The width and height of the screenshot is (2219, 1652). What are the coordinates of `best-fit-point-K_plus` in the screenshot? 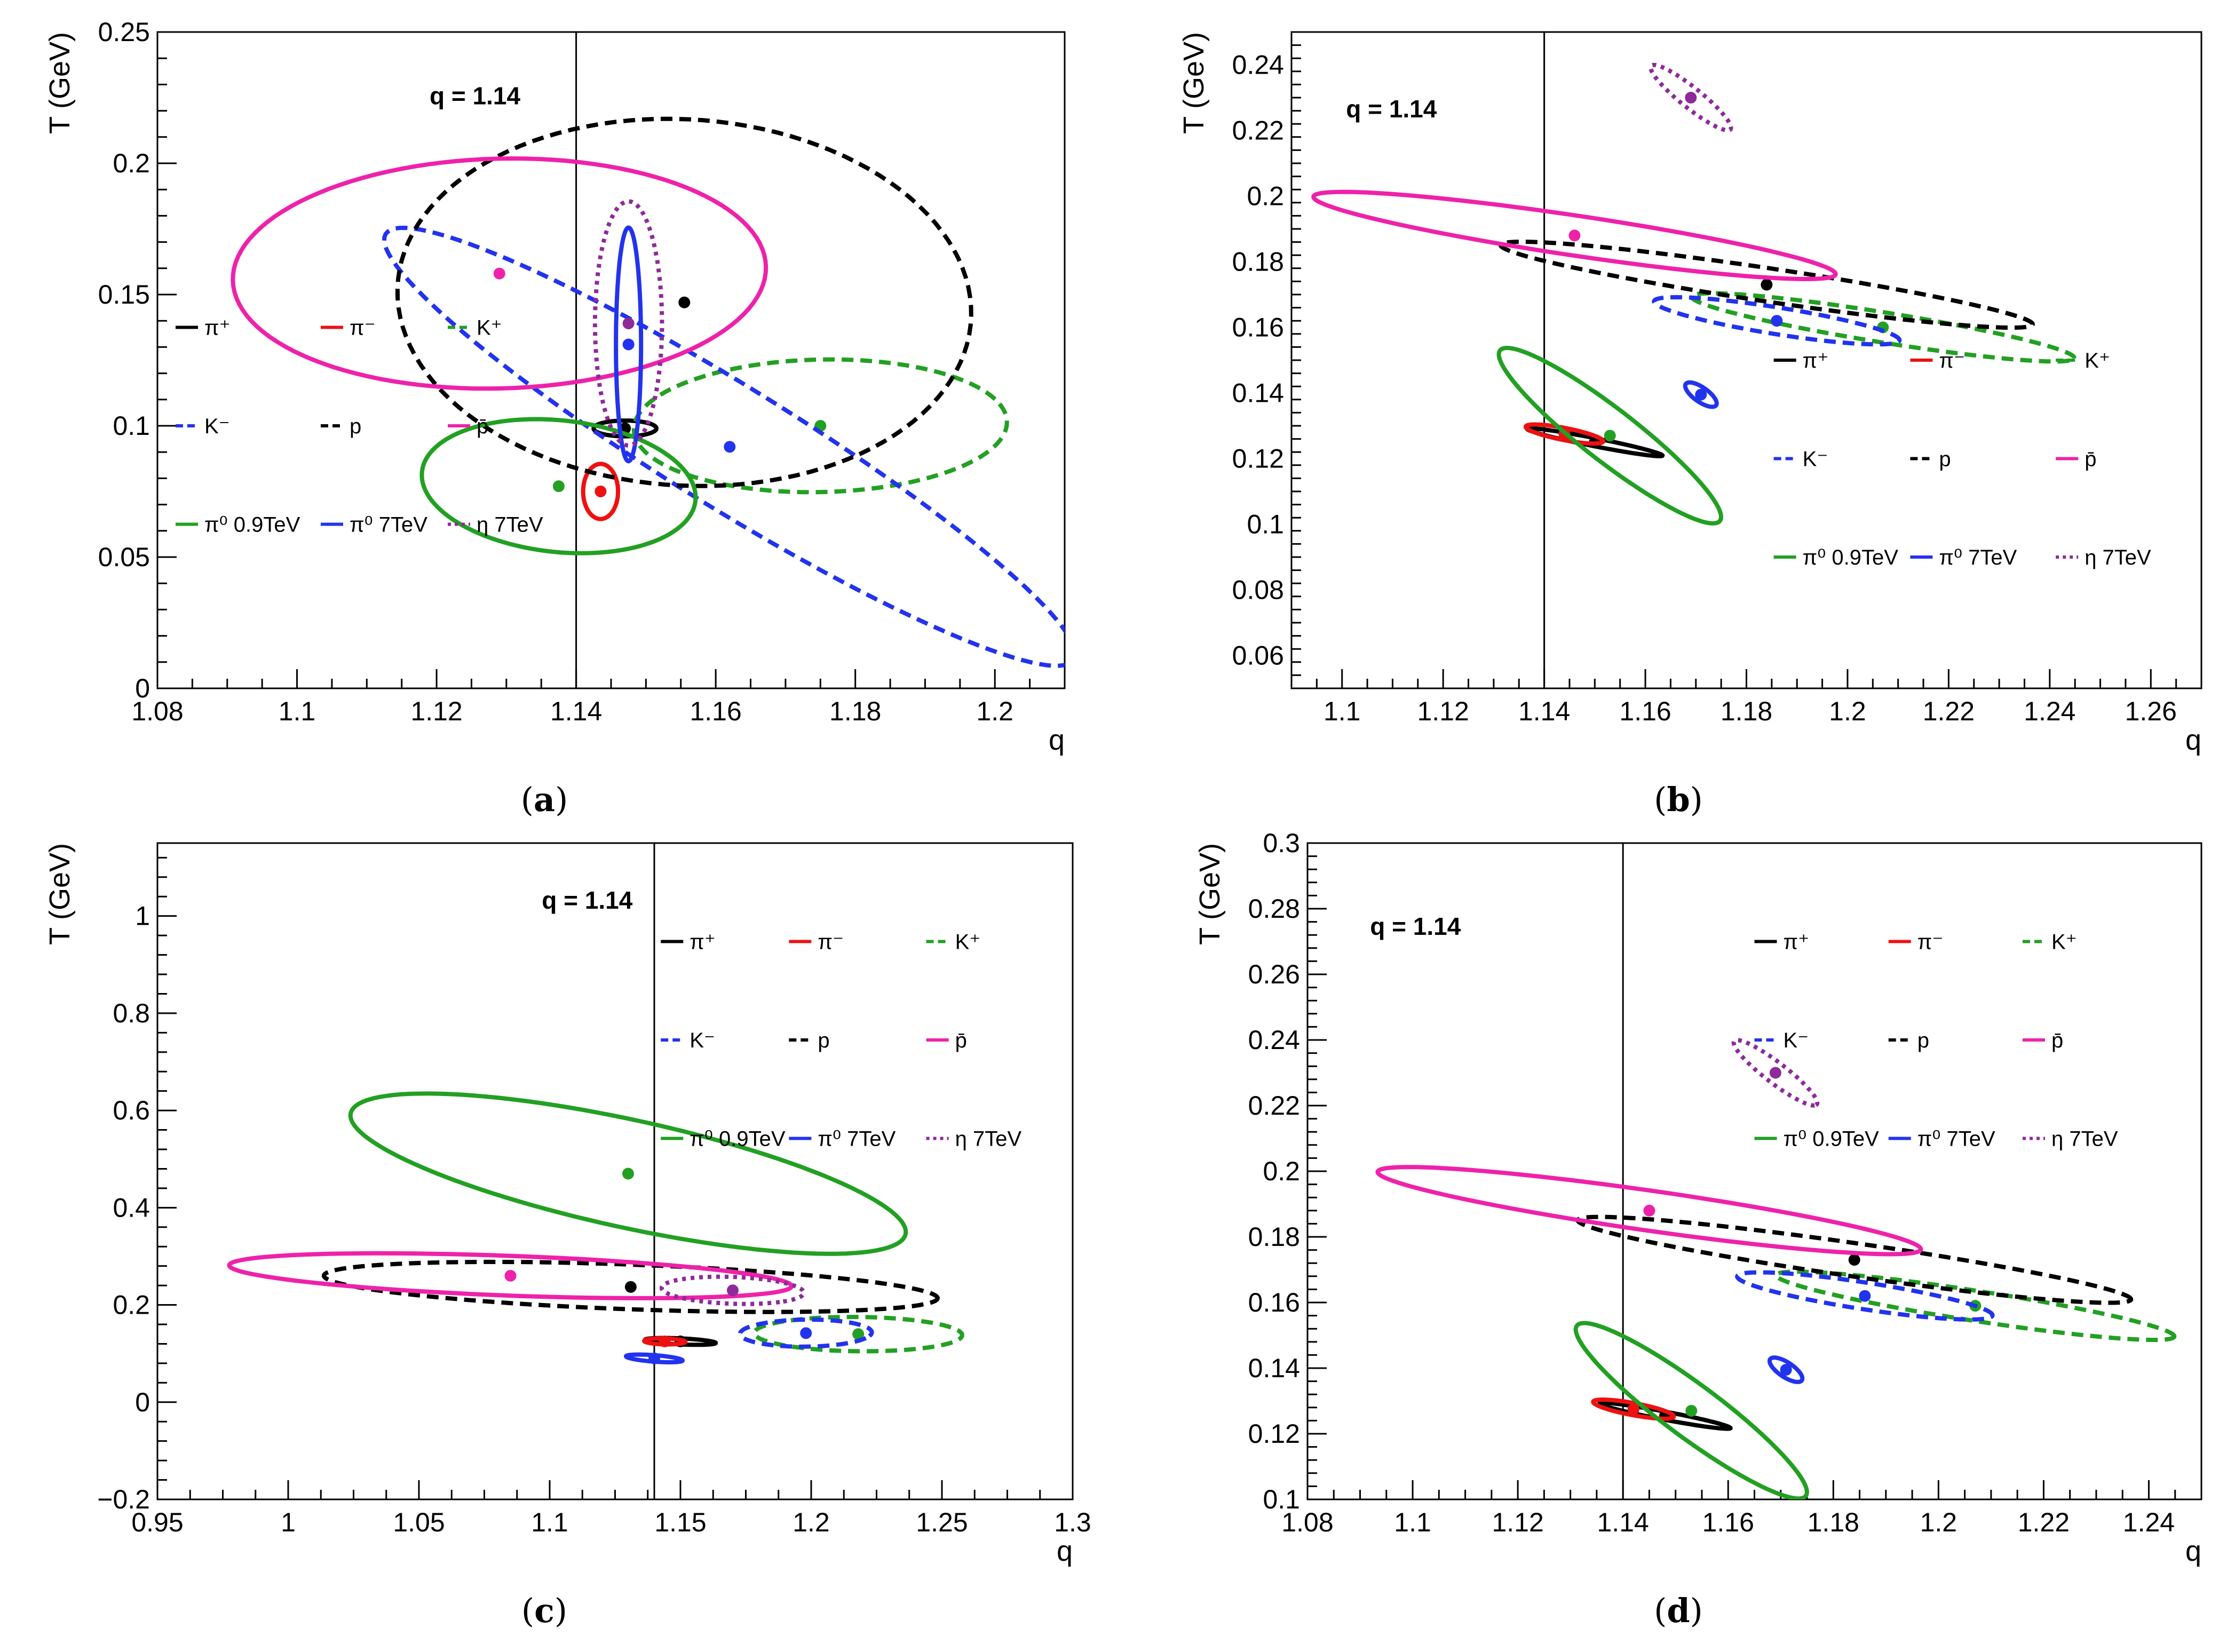 It's located at (858, 1334).